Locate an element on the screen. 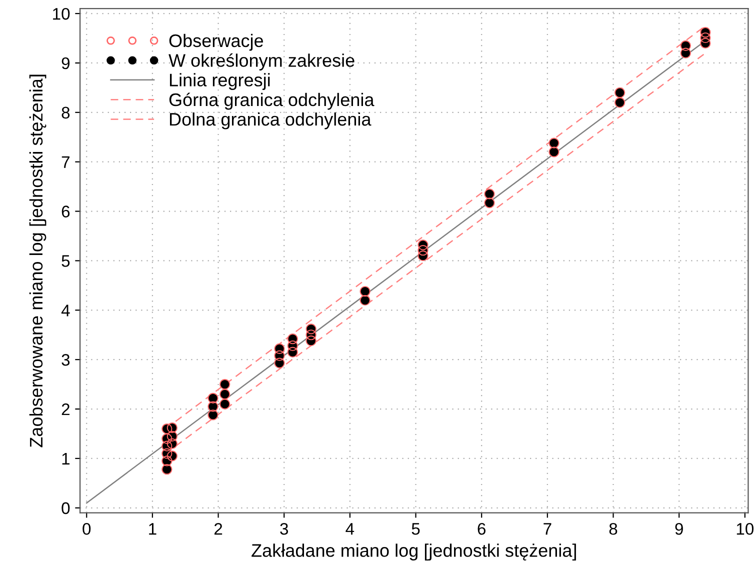  y-axis-title: Zaobserwowane miano log [jednostki stężenia] is located at coordinates (37, 261).